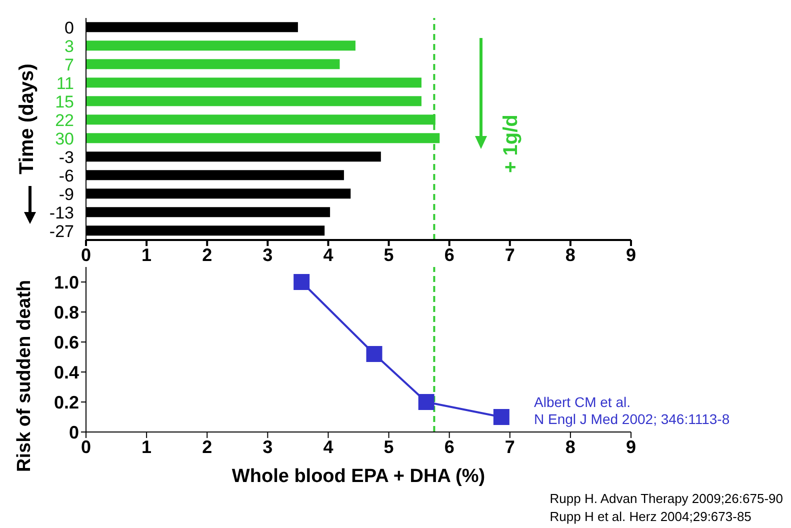 Image resolution: width=791 pixels, height=528 pixels. Describe the element at coordinates (66, 176) in the screenshot. I see `y-tick-label: -6` at that location.